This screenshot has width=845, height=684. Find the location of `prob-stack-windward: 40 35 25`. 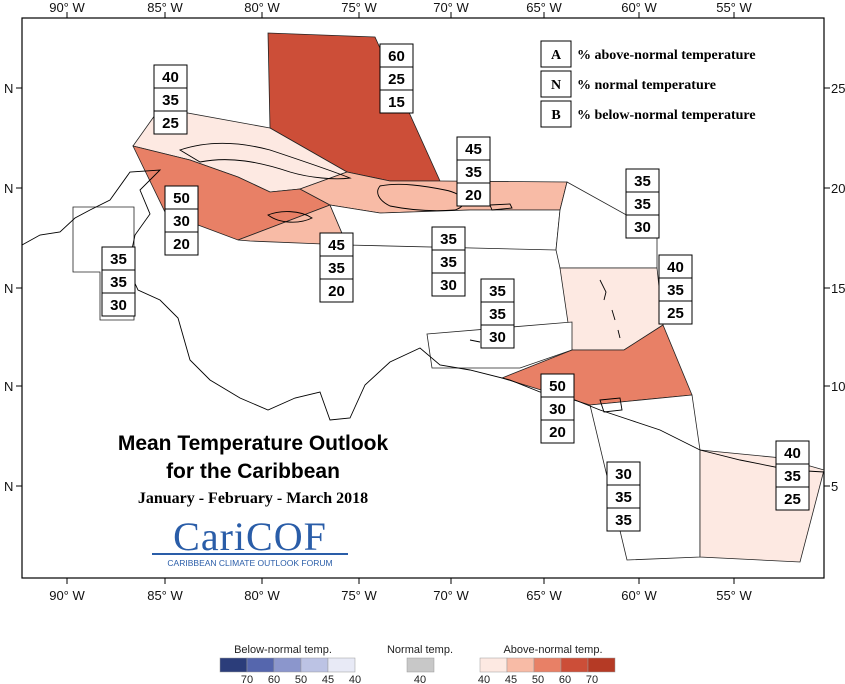

prob-stack-windward: 40 35 25 is located at coordinates (675, 289).